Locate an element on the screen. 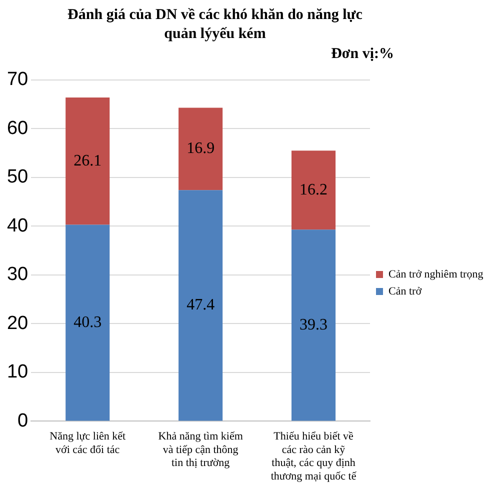  y-tick-label: 60 is located at coordinates (17, 128).